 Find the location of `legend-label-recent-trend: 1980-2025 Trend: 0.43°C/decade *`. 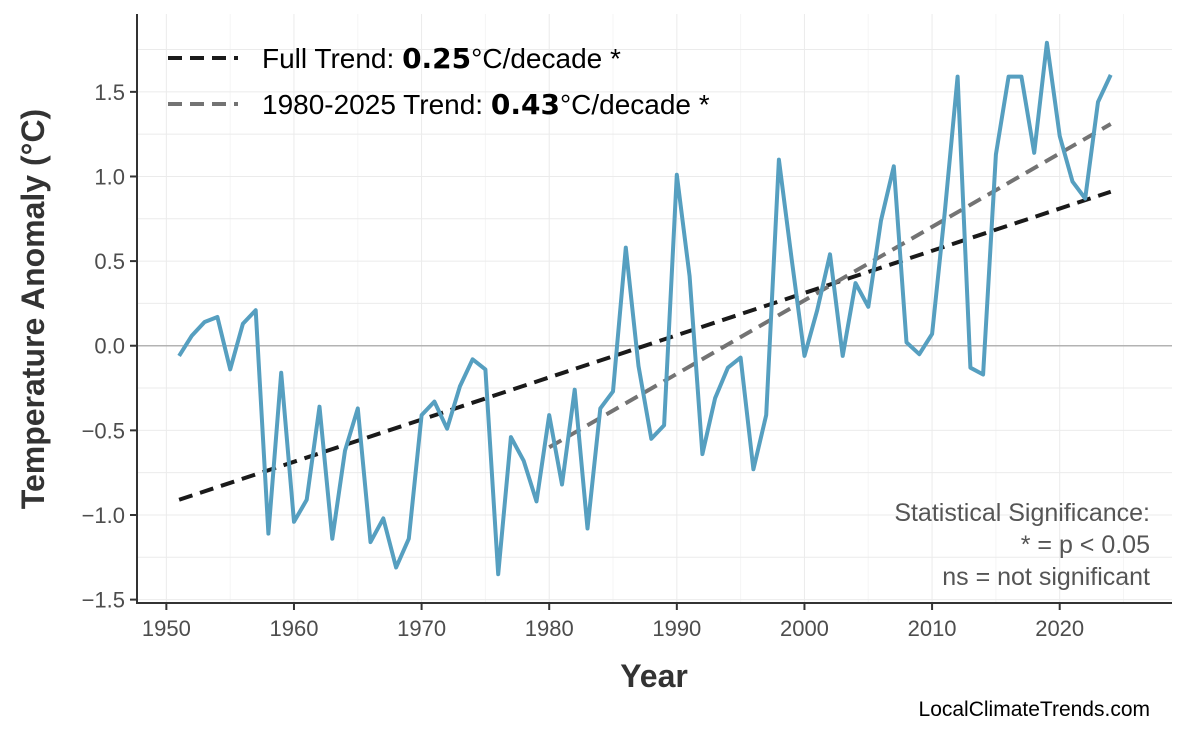

legend-label-recent-trend: 1980-2025 Trend: 0.43°C/decade * is located at coordinates (486, 104).